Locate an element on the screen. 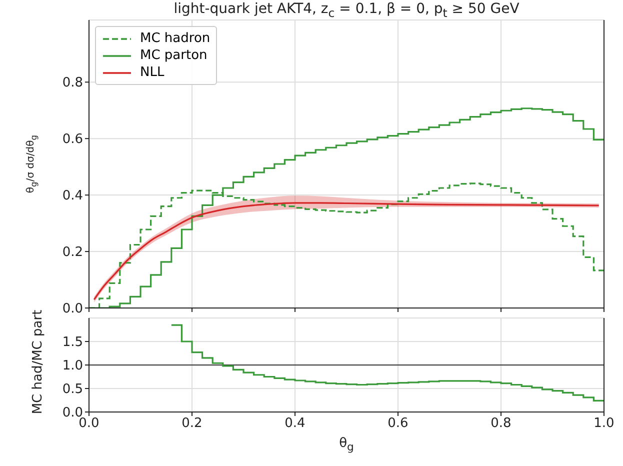 The image size is (623, 466). x-tick-label: 0.6 is located at coordinates (398, 424).